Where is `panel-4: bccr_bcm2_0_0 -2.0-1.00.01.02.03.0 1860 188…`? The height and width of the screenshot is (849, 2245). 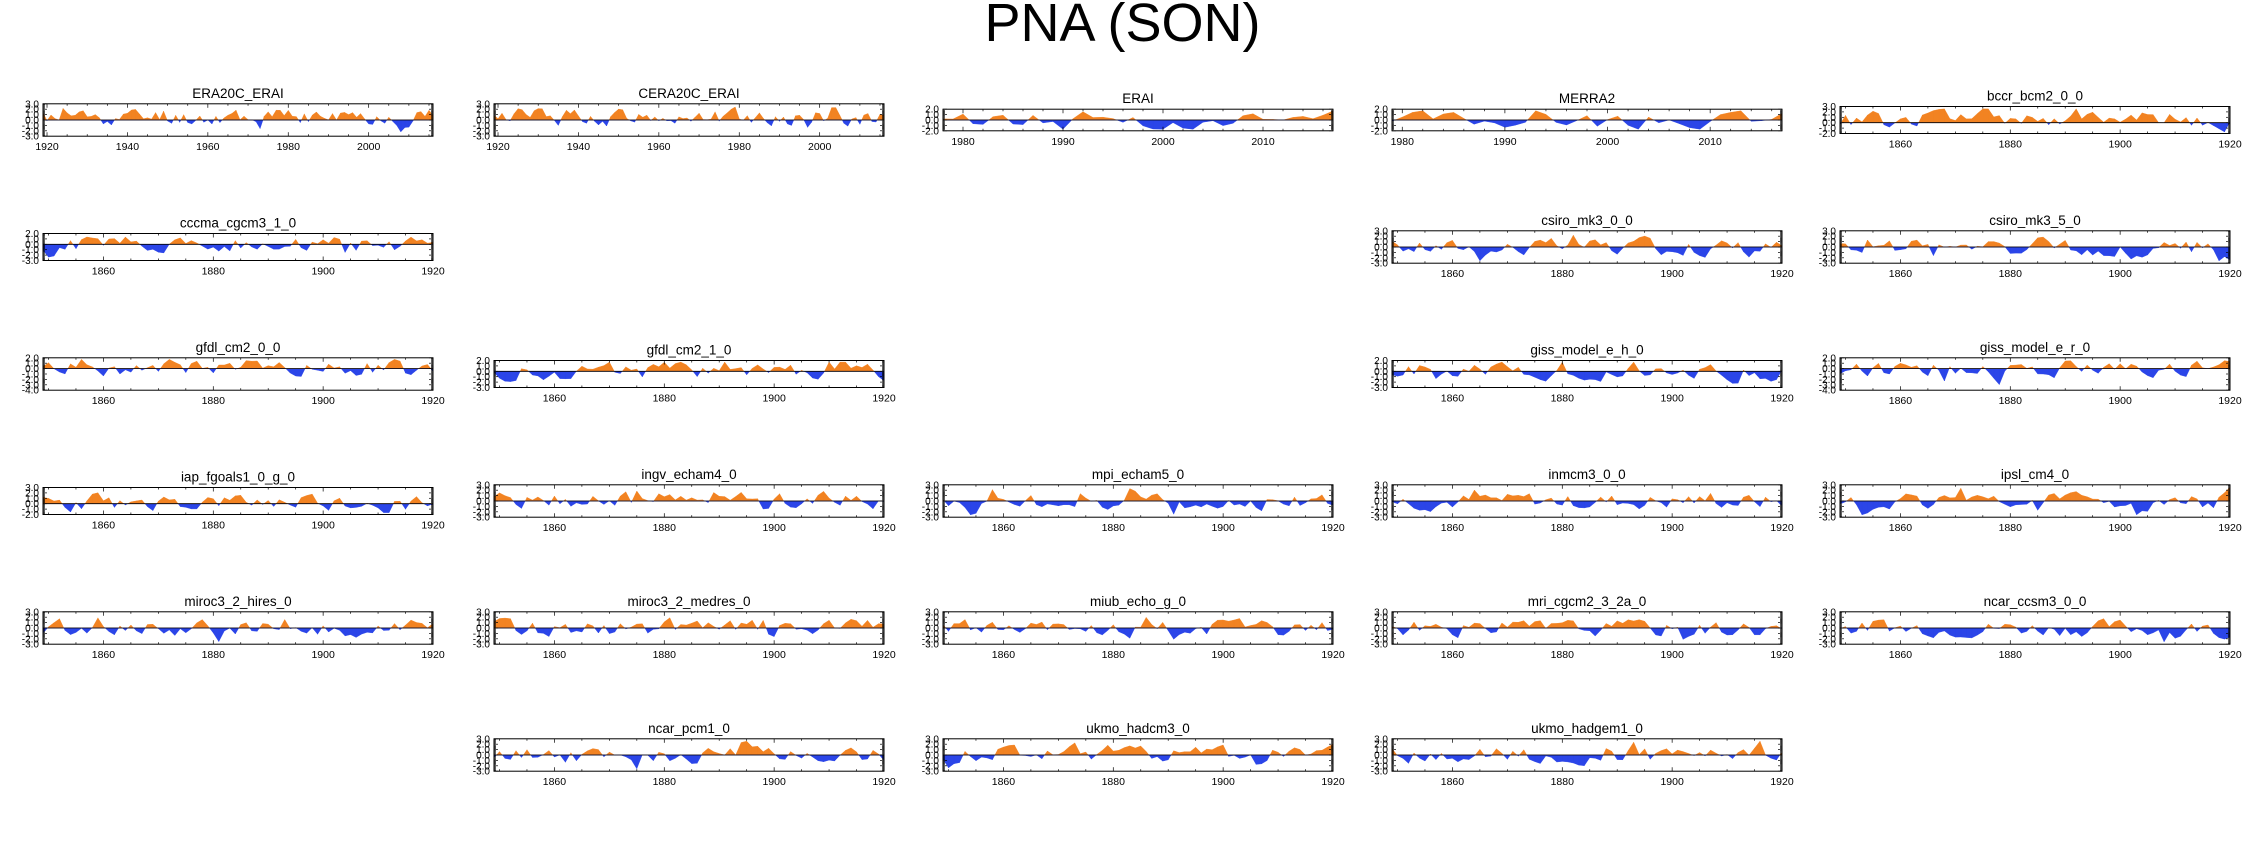
panel-4: bccr_bcm2_0_0 -2.0-1.00.01.02.03.0 1860 188… is located at coordinates (2030, 120).